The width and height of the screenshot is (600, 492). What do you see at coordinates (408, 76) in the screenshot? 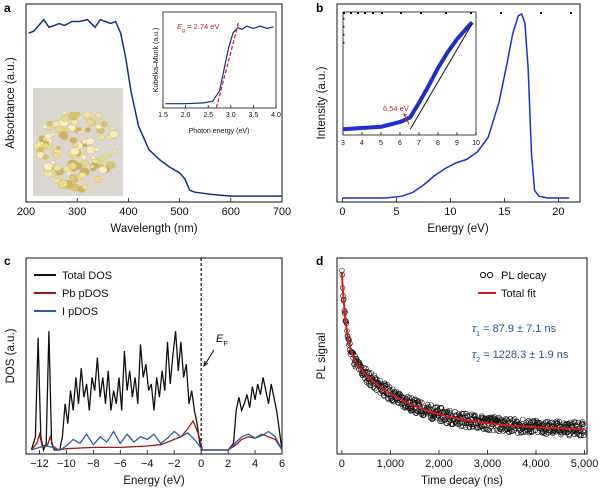
I see `inset-intensity-band` at bounding box center [408, 76].